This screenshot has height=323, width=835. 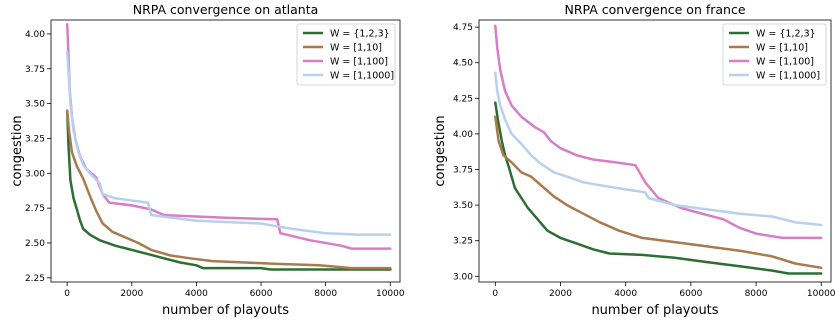 What do you see at coordinates (35, 209) in the screenshot?
I see `y-tick-label: 2.75` at bounding box center [35, 209].